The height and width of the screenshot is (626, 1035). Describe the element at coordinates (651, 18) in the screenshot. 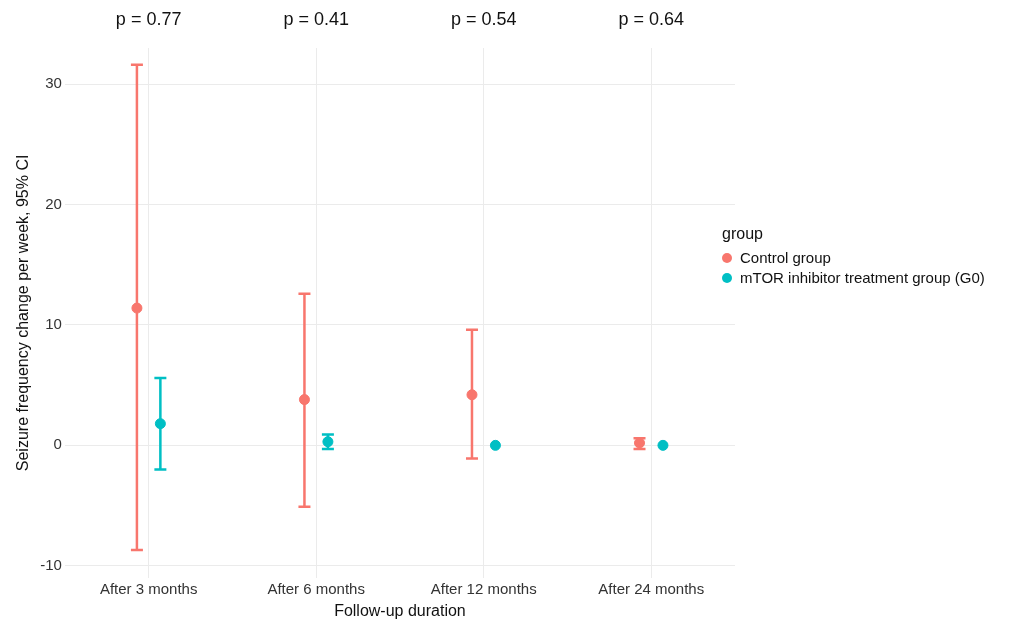

I see `text: p = 0.64` at that location.